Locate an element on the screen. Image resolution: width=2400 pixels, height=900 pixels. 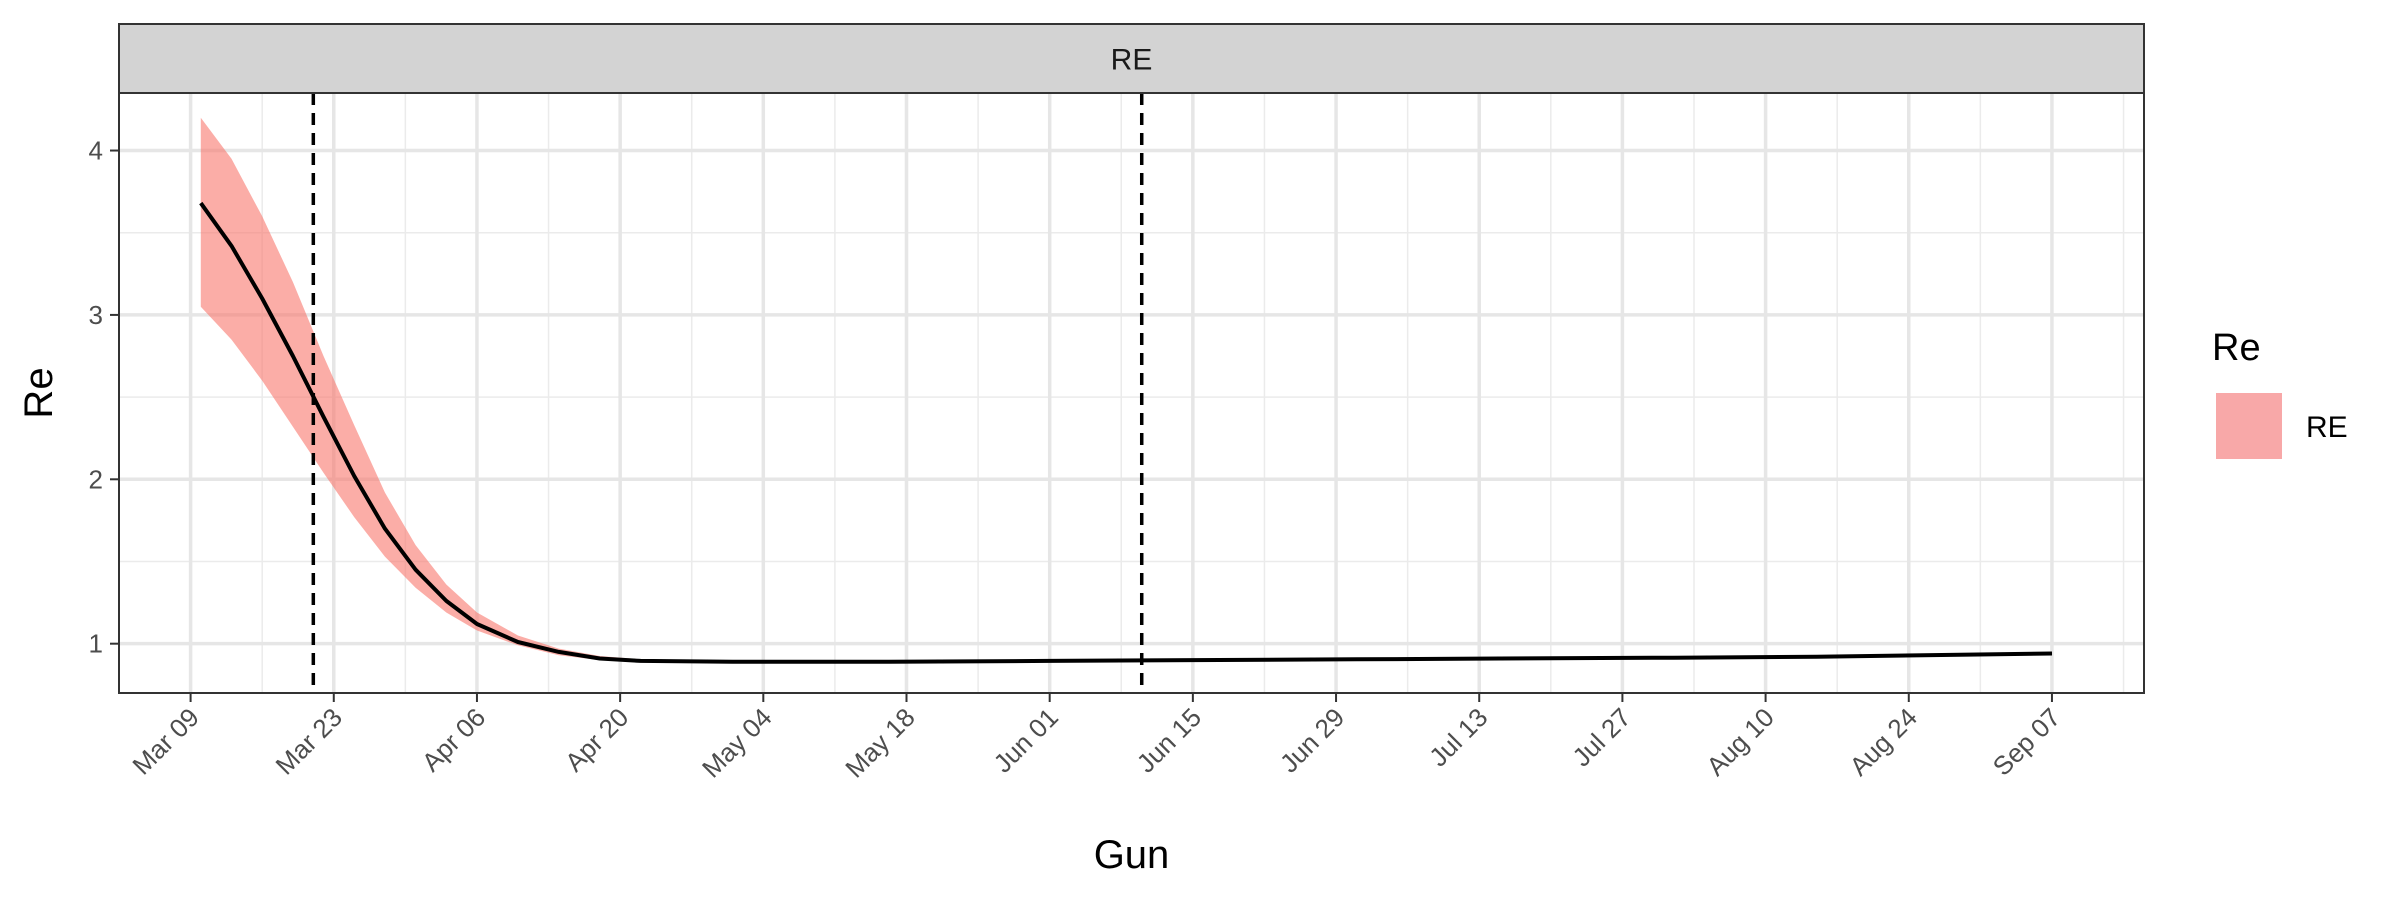
x-tick-label: Mar 23 is located at coordinates (309, 741).